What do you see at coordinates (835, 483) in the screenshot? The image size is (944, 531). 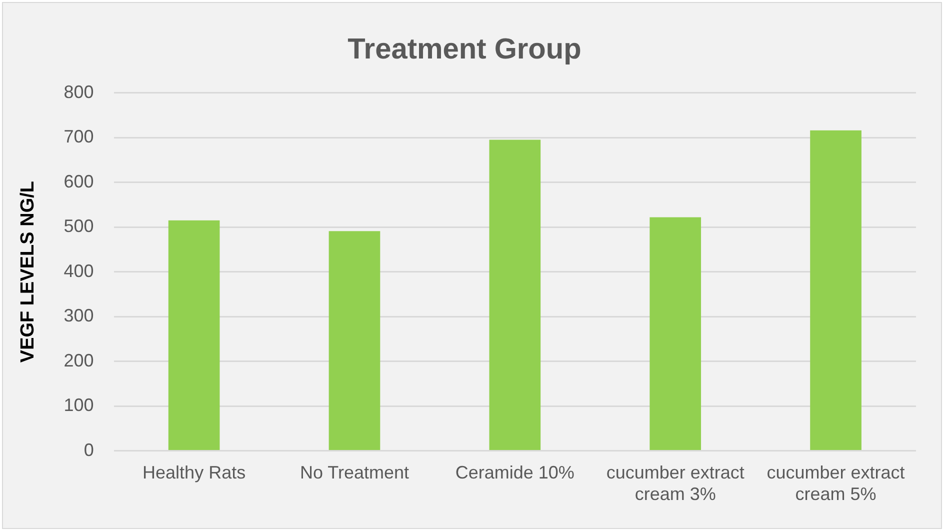 I see `x-tick-label: cucumber extract cream 5%` at bounding box center [835, 483].